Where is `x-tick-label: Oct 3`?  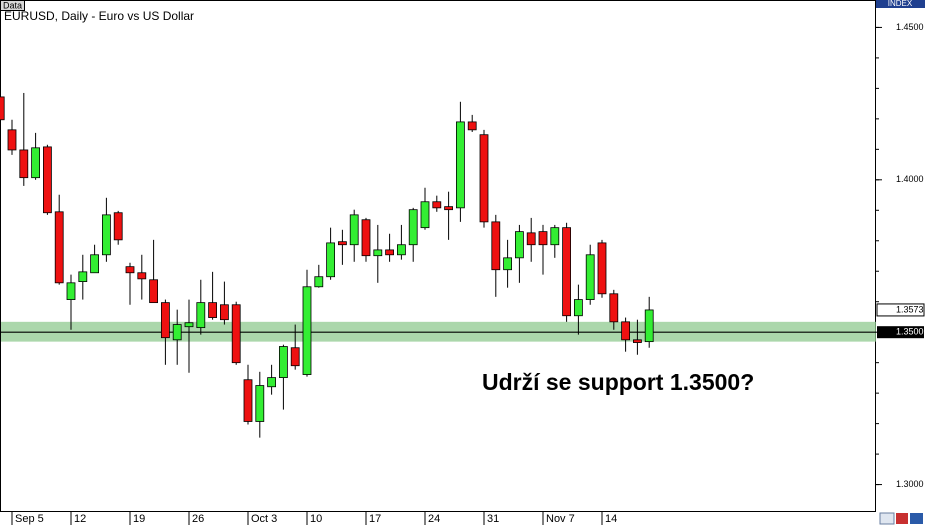 x-tick-label: Oct 3 is located at coordinates (264, 519).